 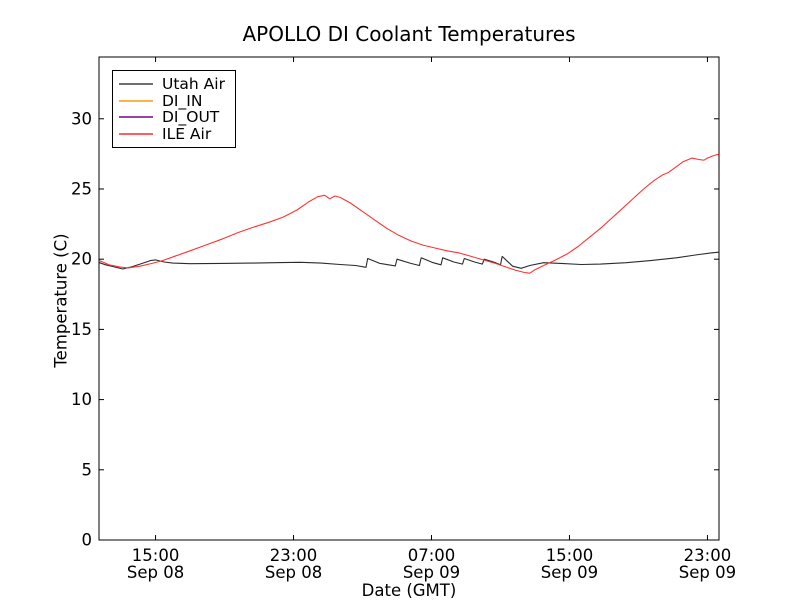 What do you see at coordinates (409, 34) in the screenshot?
I see `chart-title: APOLLO DI Coolant Temperatures` at bounding box center [409, 34].